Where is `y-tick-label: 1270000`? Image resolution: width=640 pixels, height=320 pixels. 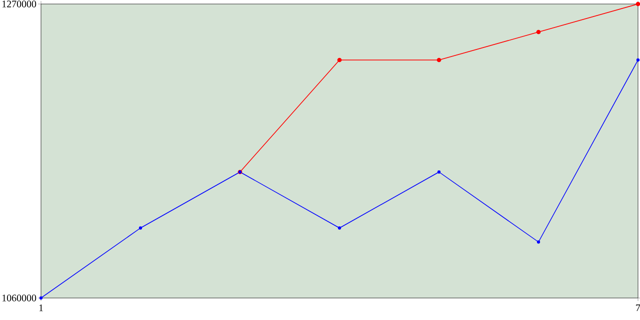
y-tick-label: 1270000 is located at coordinates (19, 4).